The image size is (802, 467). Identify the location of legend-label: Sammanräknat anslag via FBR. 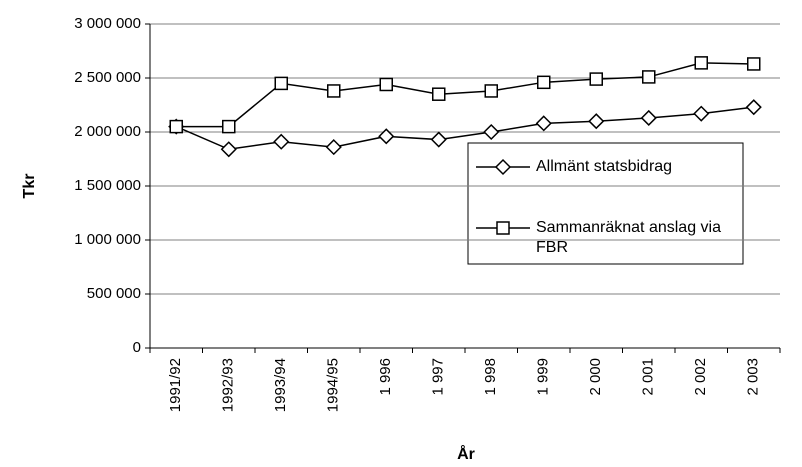
(628, 237).